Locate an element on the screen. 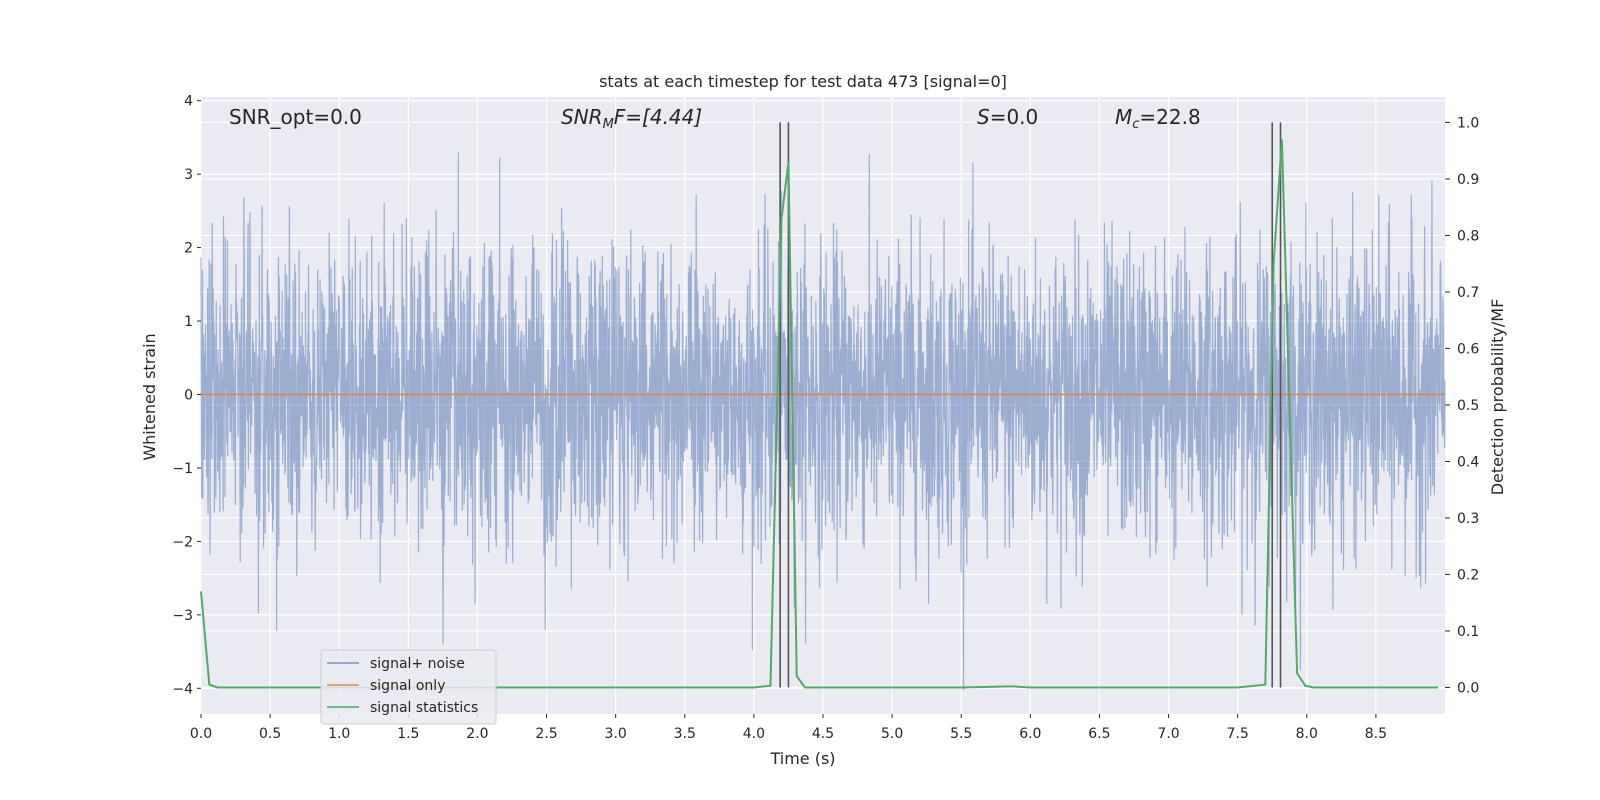 This screenshot has height=800, width=1600. y2-tick-label: 0.2 is located at coordinates (1468, 575).